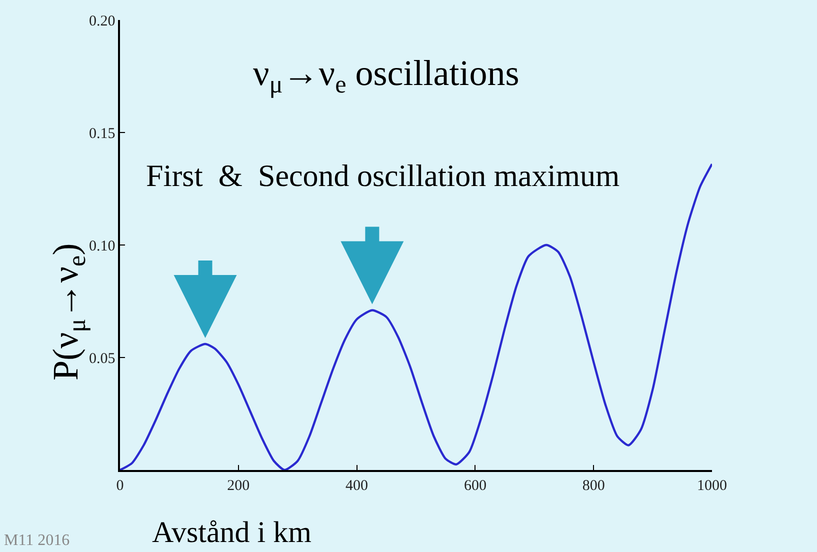  Describe the element at coordinates (102, 358) in the screenshot. I see `y-tick-label: 0.05` at that location.